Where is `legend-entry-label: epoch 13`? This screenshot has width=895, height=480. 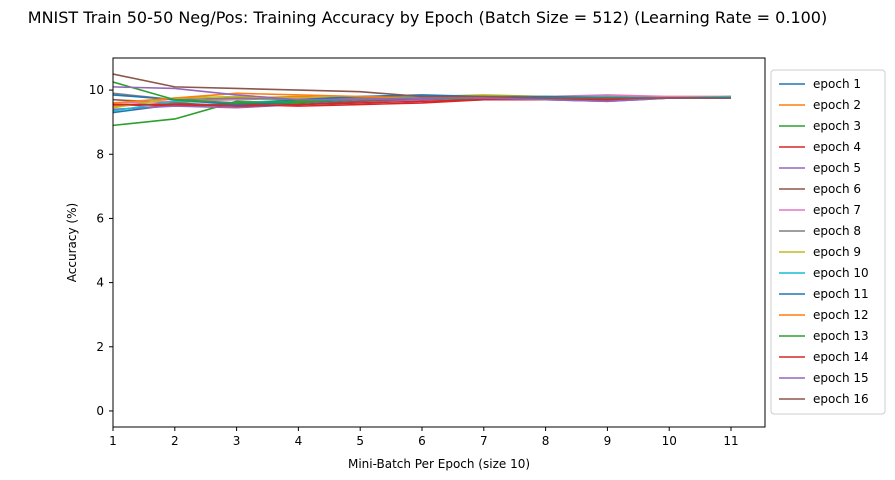
legend-entry-label: epoch 13 is located at coordinates (841, 336).